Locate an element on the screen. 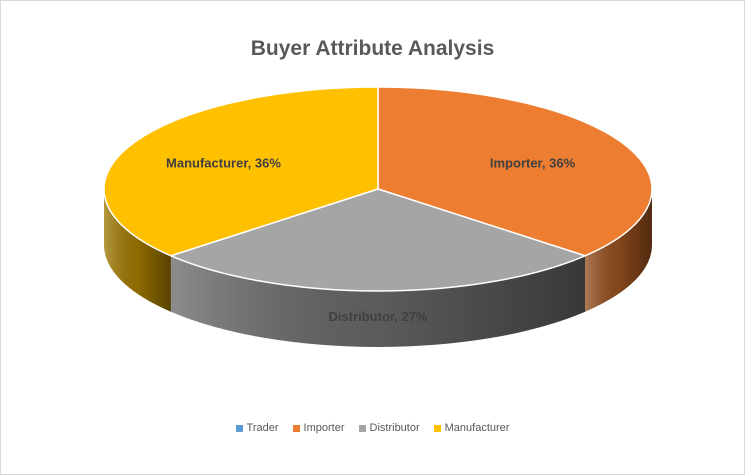  legend-label-manufacturer: Manufacturer is located at coordinates (477, 428).